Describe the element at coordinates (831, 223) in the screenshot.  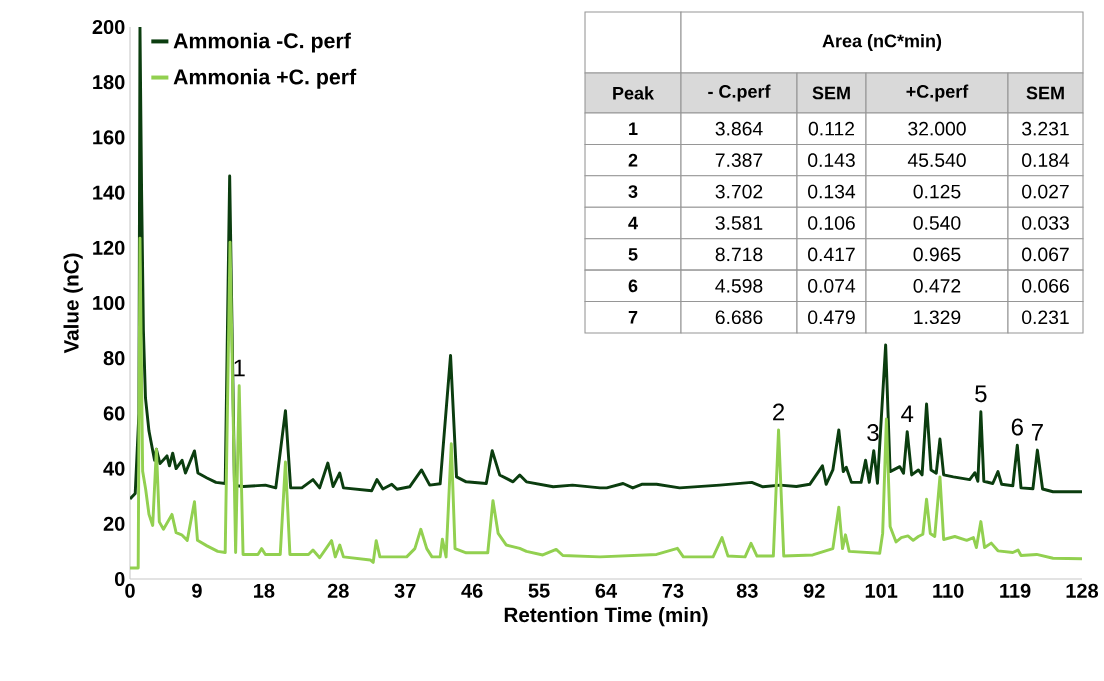
I see `annotation: 0.106` at that location.